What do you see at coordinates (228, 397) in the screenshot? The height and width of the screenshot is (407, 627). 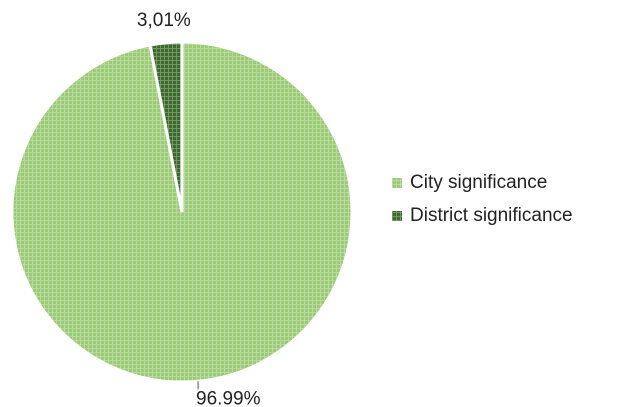 I see `data-label: 96.99%` at bounding box center [228, 397].